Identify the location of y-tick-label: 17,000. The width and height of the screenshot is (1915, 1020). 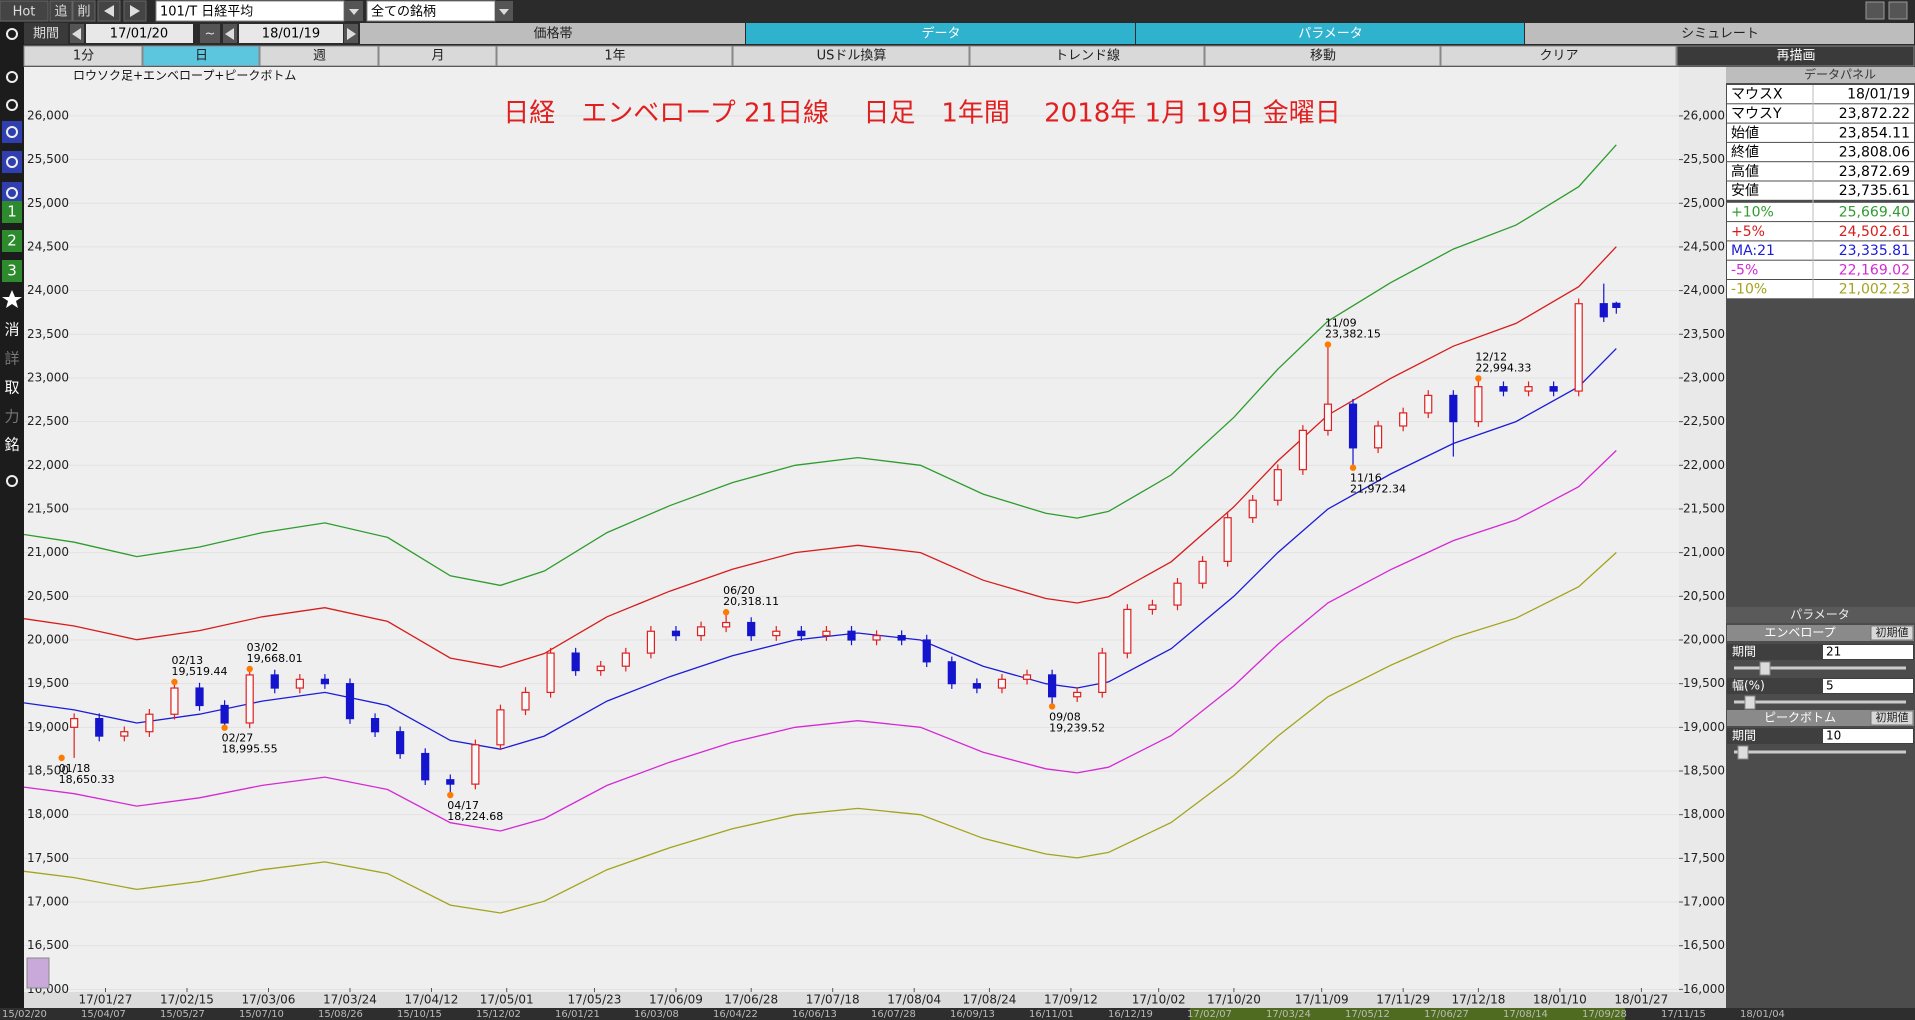
(48, 902).